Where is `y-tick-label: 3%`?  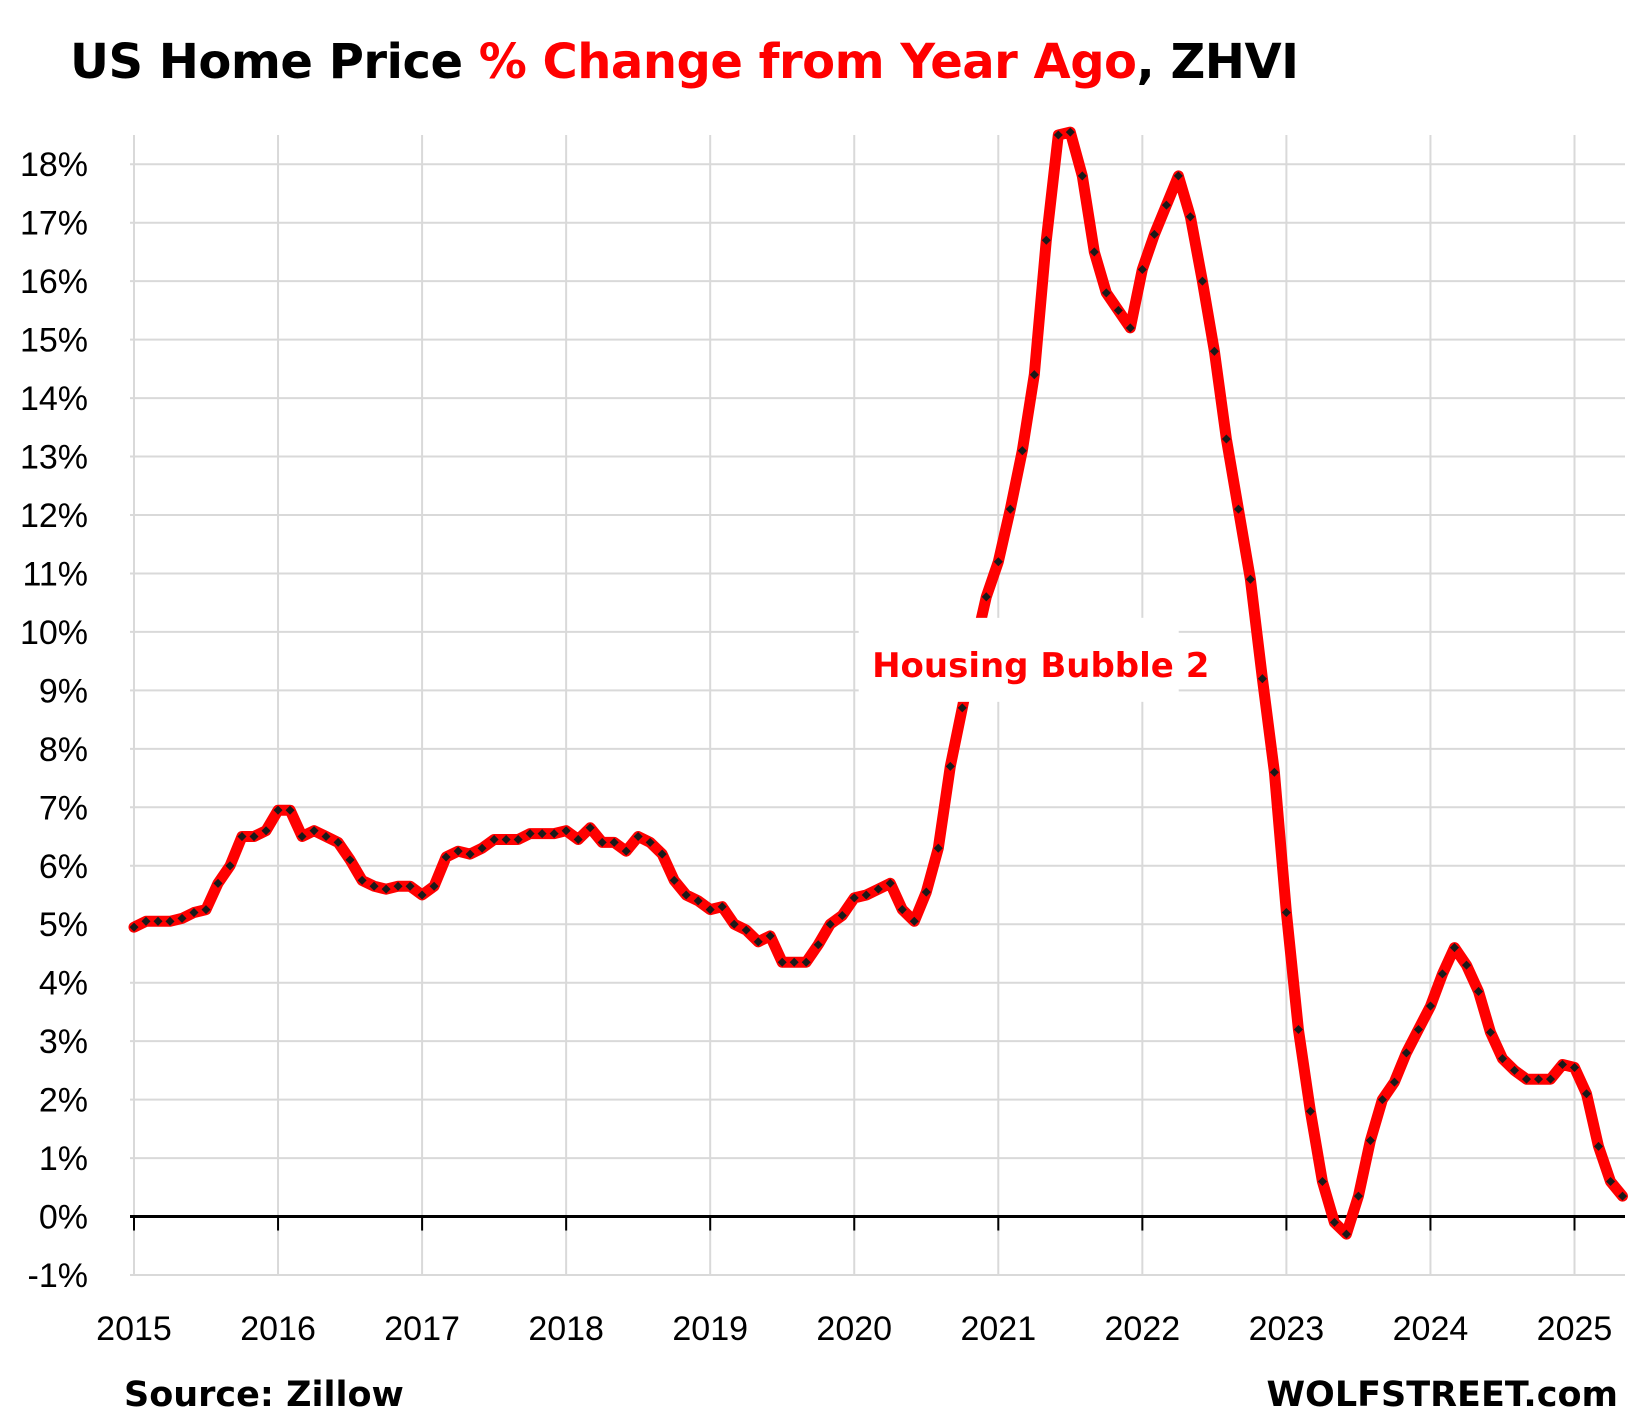
y-tick-label: 3% is located at coordinates (63, 1042).